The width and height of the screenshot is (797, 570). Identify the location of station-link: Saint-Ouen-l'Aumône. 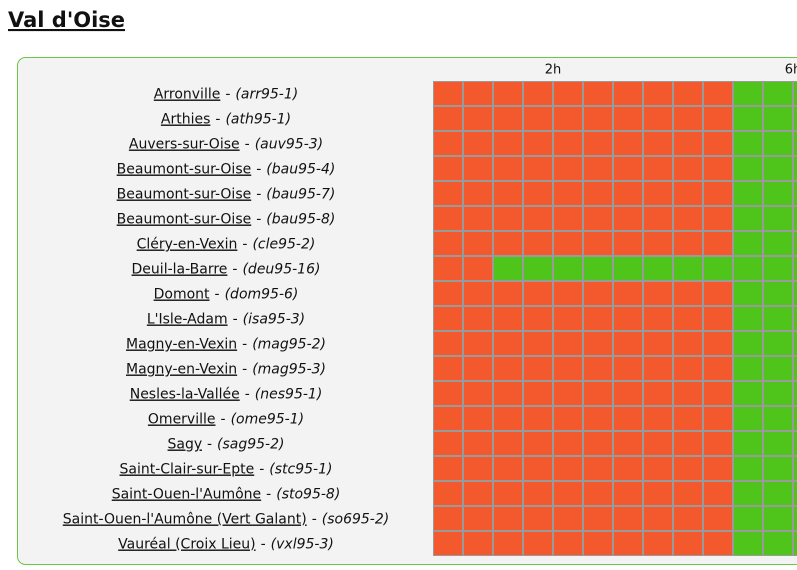
(186, 495).